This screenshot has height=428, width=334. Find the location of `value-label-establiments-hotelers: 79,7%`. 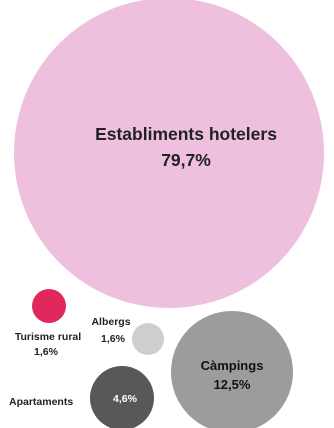

value-label-establiments-hotelers: 79,7% is located at coordinates (186, 160).